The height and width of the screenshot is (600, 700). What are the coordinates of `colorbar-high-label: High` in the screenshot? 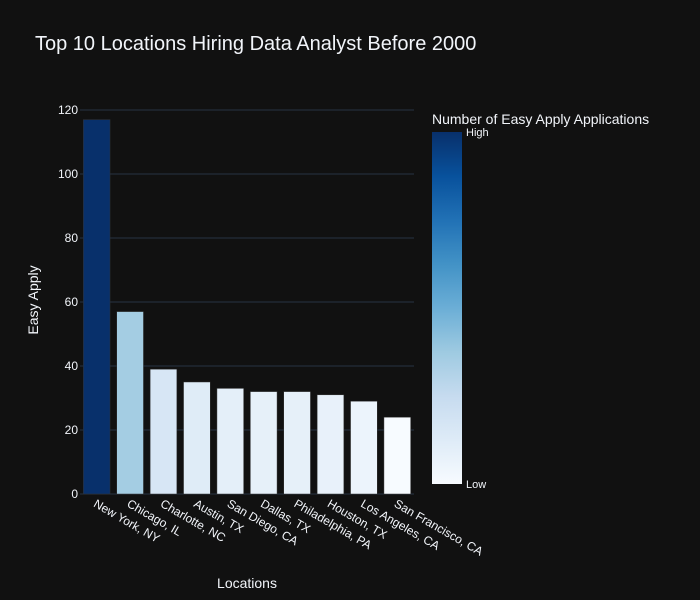 It's located at (477, 133).